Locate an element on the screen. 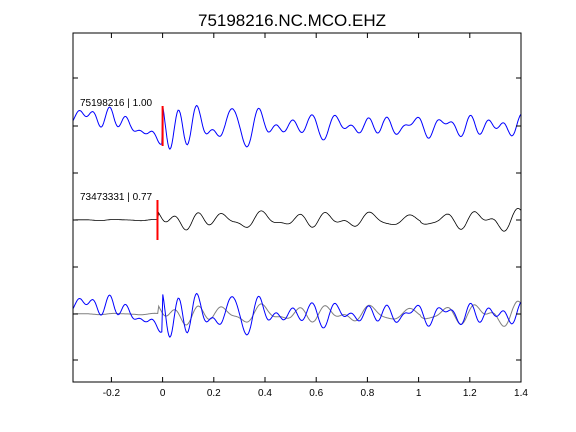 Image resolution: width=576 pixels, height=432 pixels. trace-label-1: 73473331 | 0.77 is located at coordinates (116, 197).